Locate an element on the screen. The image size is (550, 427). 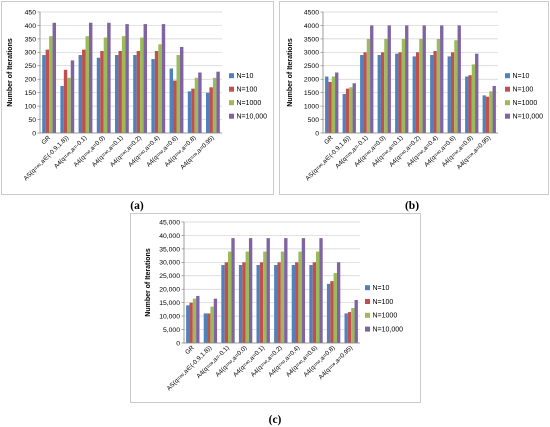
y-tick-label: 4500 is located at coordinates (311, 12).